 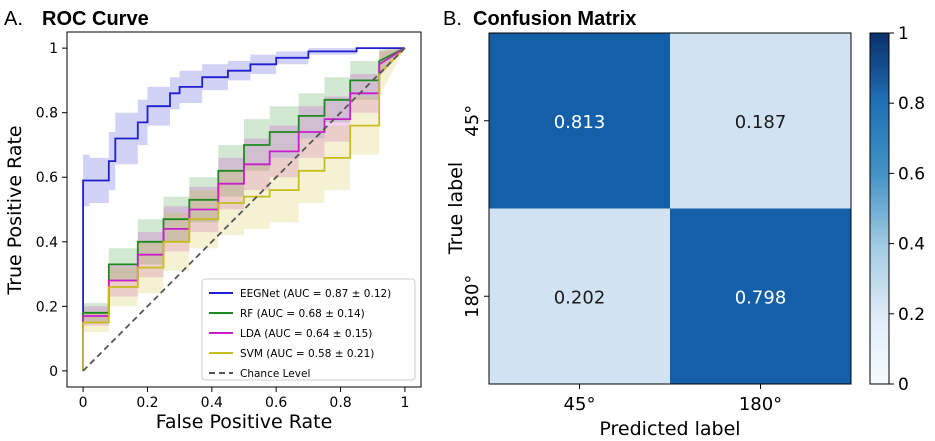 I want to click on cm-x-tick-label: 45°, so click(x=580, y=404).